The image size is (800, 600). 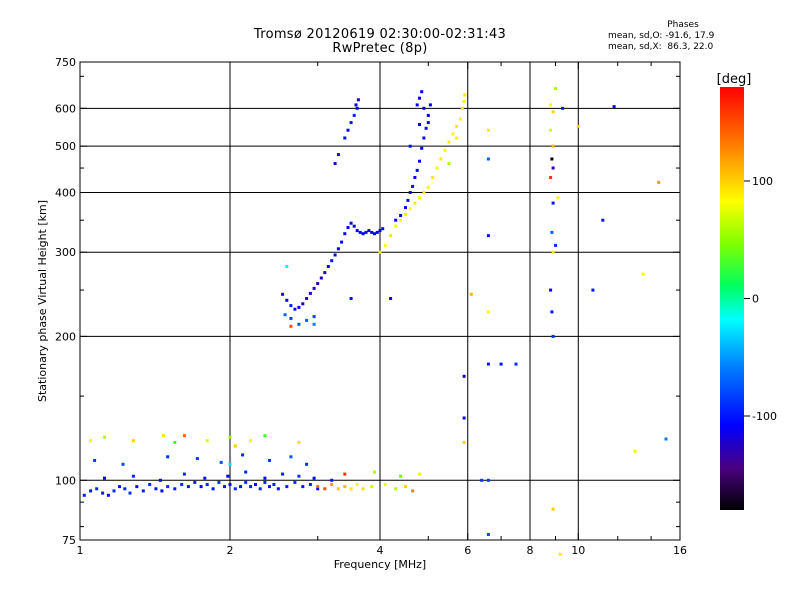 I want to click on y-tick-label: 200, so click(x=65, y=336).